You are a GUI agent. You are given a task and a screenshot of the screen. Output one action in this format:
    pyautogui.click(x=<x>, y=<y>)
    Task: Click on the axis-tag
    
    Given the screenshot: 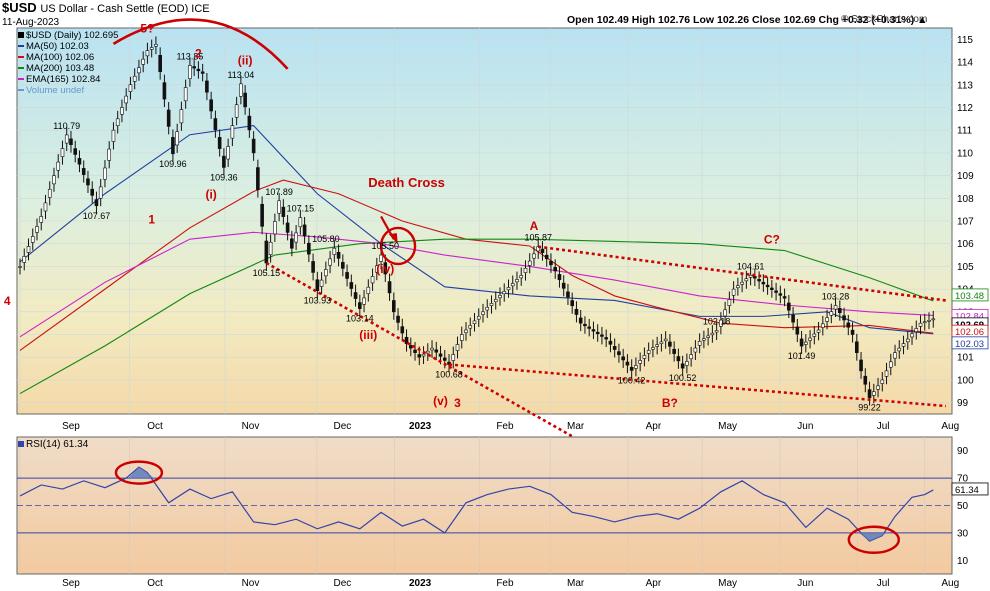 What is the action you would take?
    pyautogui.click(x=970, y=295)
    